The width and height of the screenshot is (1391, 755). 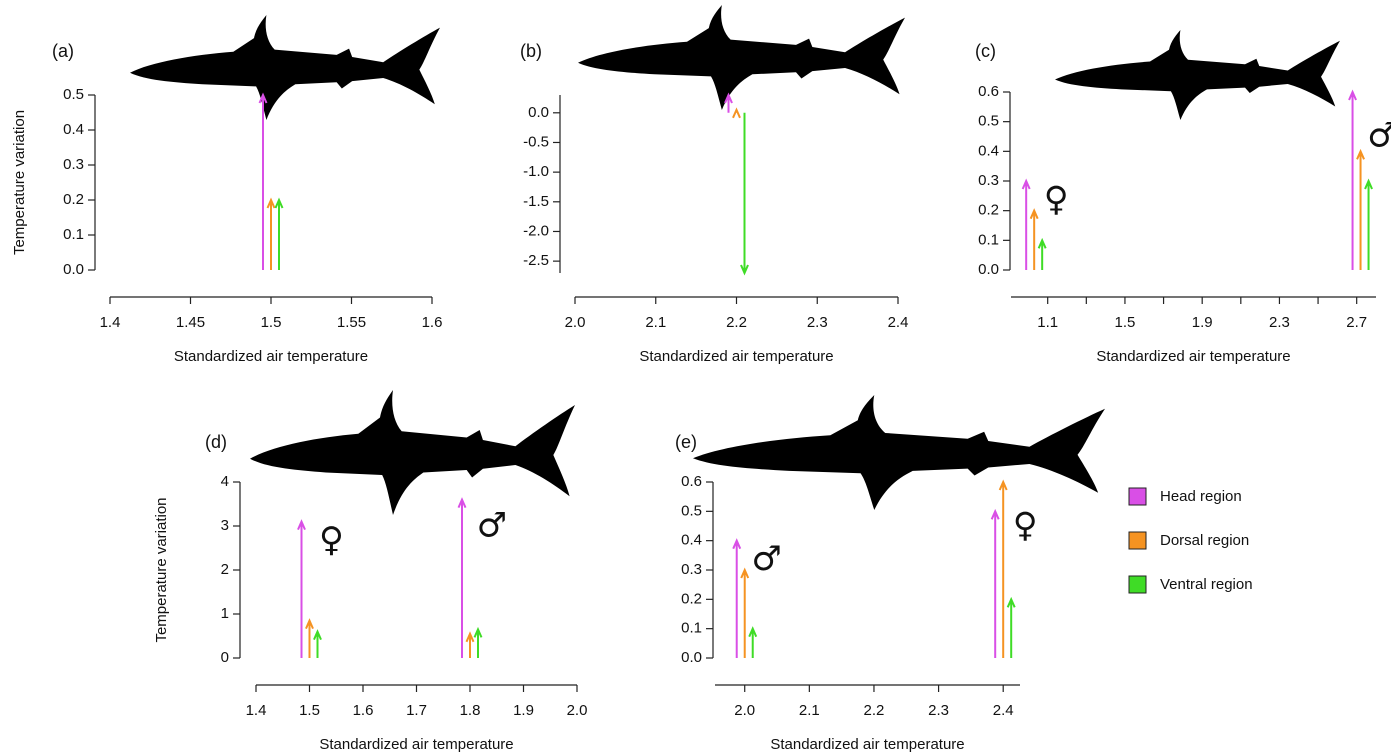 I want to click on y-tick-label: 0.6, so click(x=691, y=481).